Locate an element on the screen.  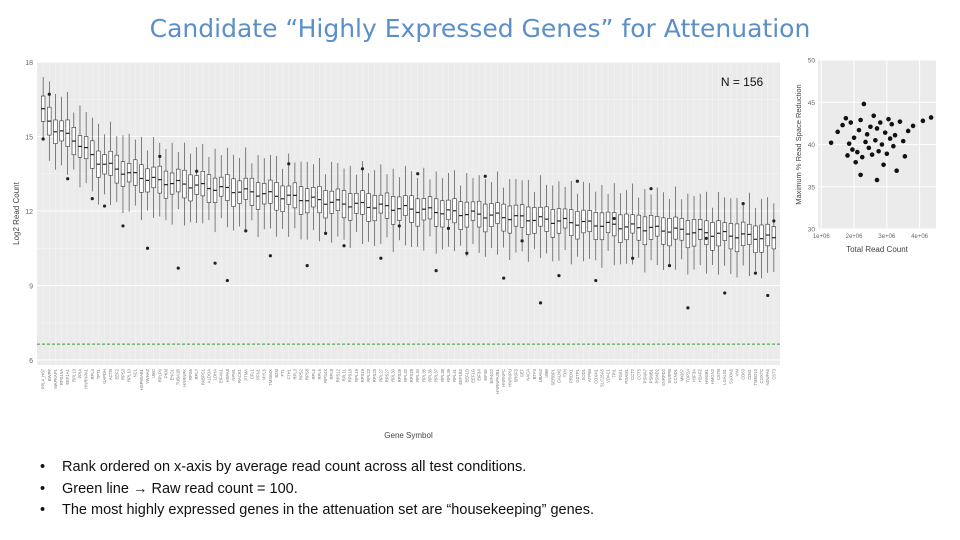
x-tick-label: PSMD2 is located at coordinates (657, 375).